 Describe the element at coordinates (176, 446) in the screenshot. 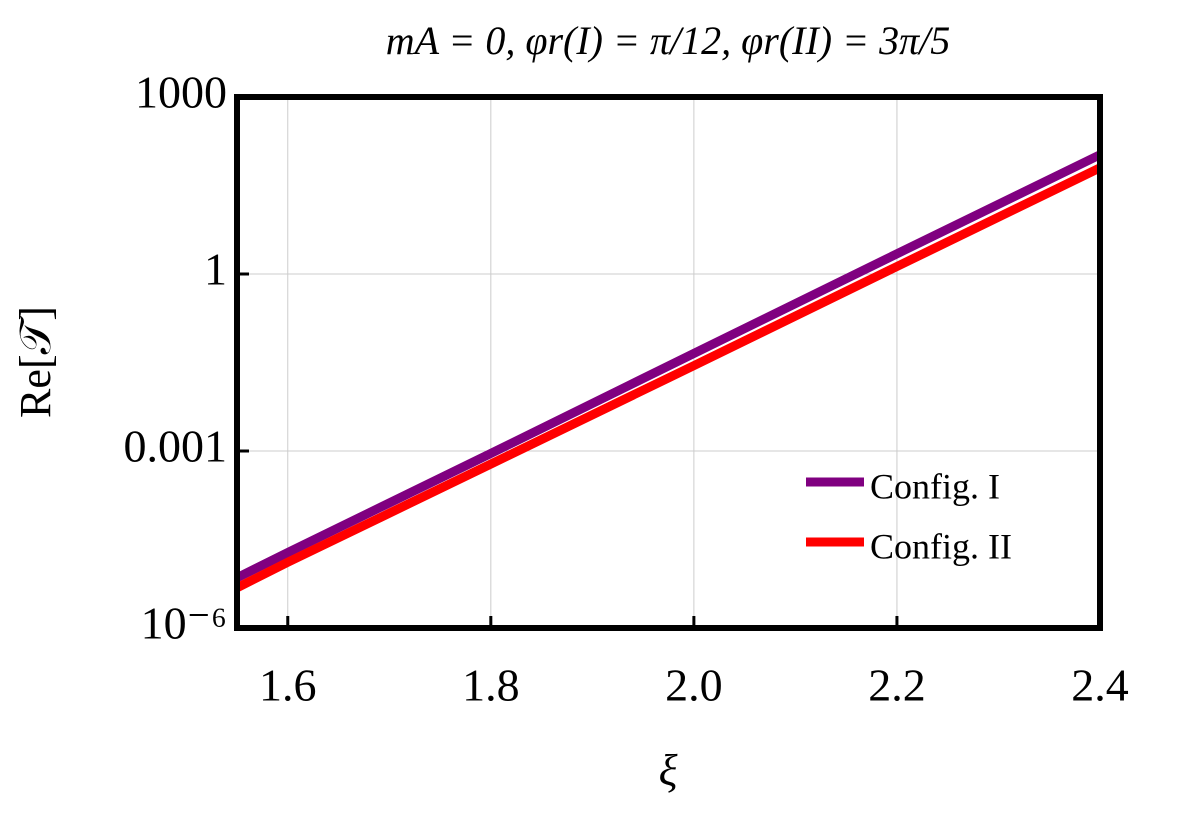

I see `y-tick-label: 0.001` at that location.